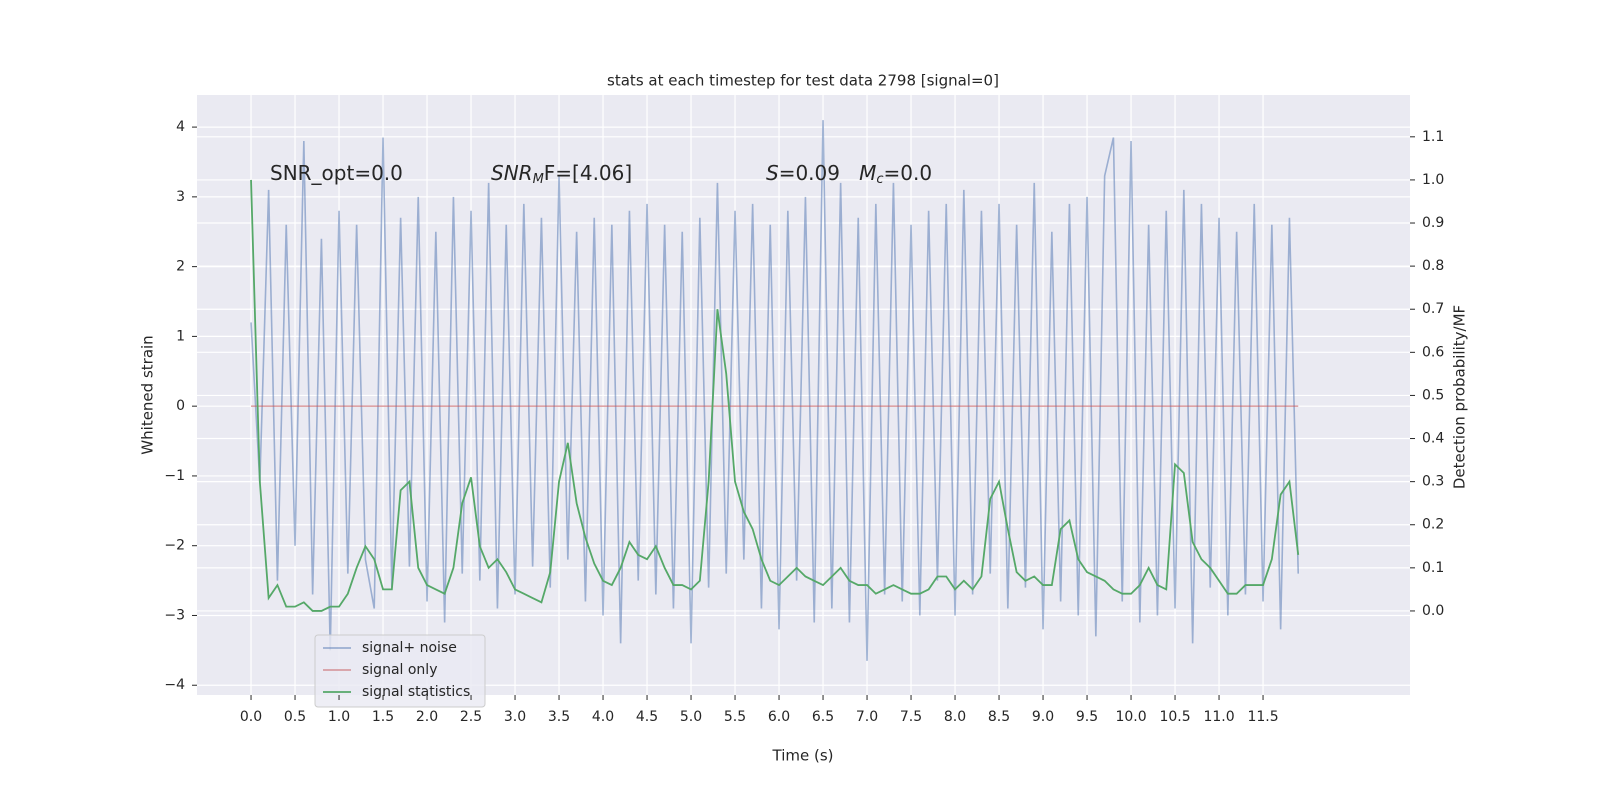 The height and width of the screenshot is (804, 1600). Describe the element at coordinates (471, 717) in the screenshot. I see `x-tick-label: 2.5` at that location.